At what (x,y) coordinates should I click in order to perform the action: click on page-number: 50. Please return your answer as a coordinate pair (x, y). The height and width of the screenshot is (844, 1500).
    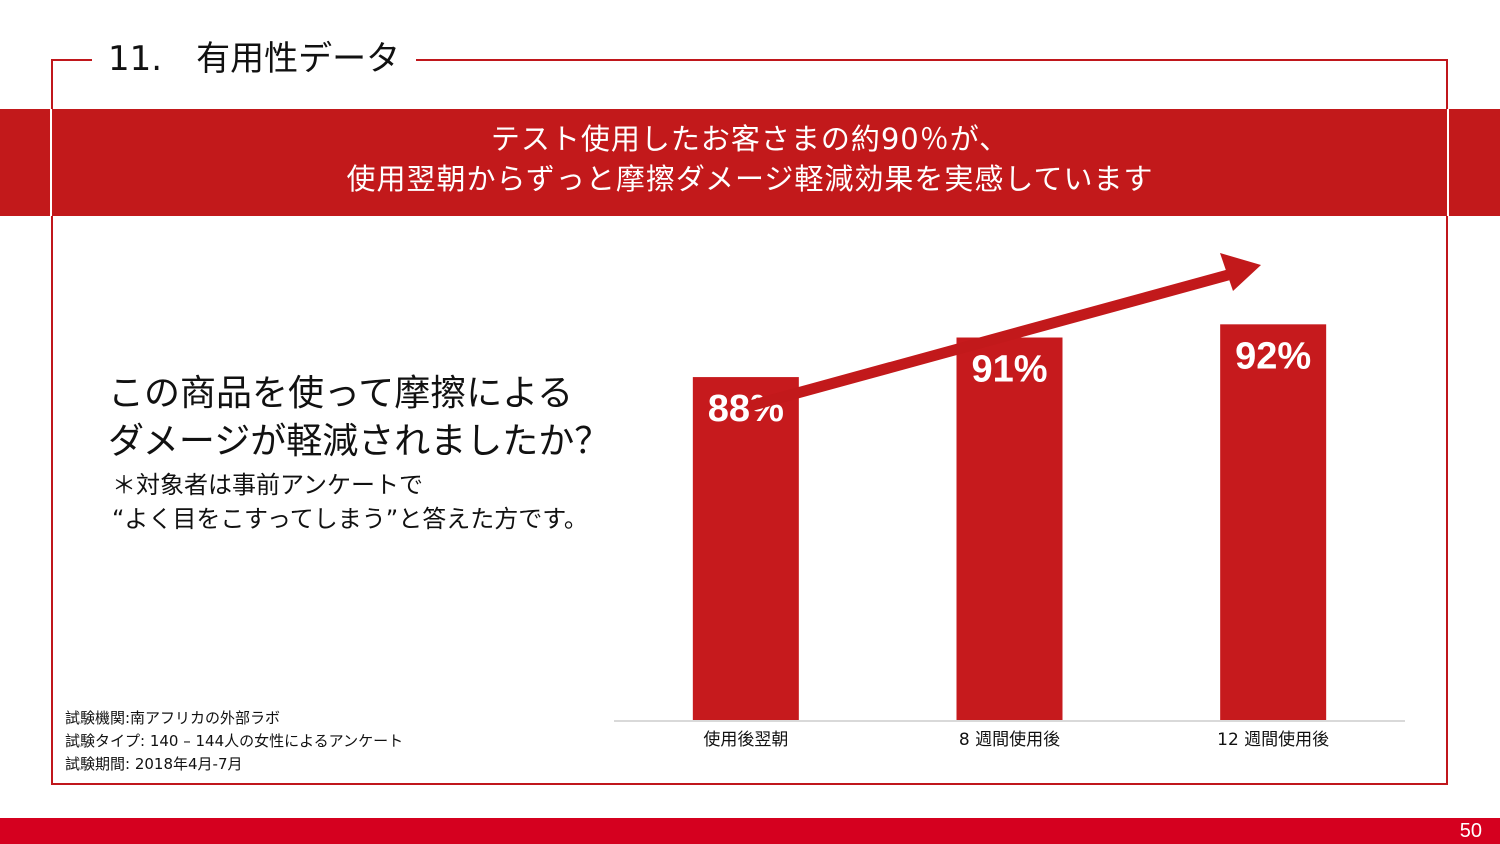
    Looking at the image, I should click on (1470, 831).